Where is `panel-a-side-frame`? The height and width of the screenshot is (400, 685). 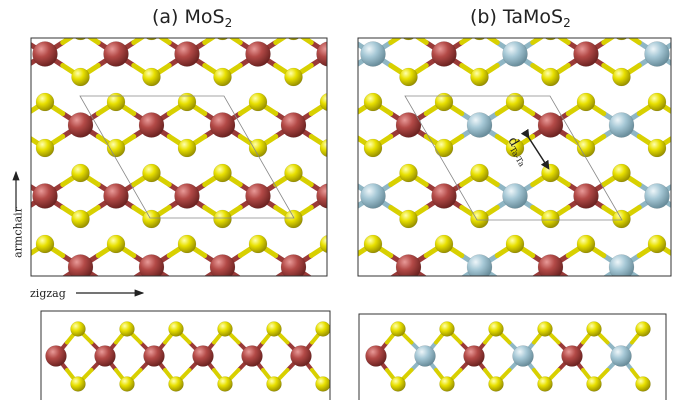
panel-a-side-frame is located at coordinates (185, 355).